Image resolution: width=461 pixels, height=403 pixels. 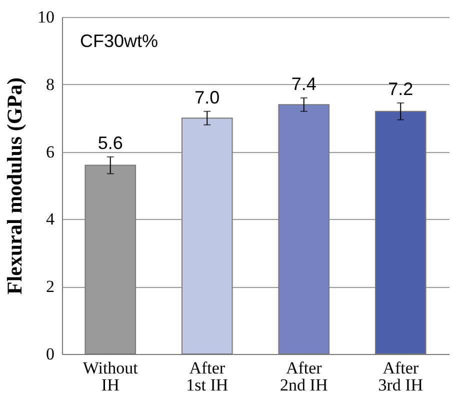 What do you see at coordinates (110, 142) in the screenshot?
I see `data-label: 5.6` at bounding box center [110, 142].